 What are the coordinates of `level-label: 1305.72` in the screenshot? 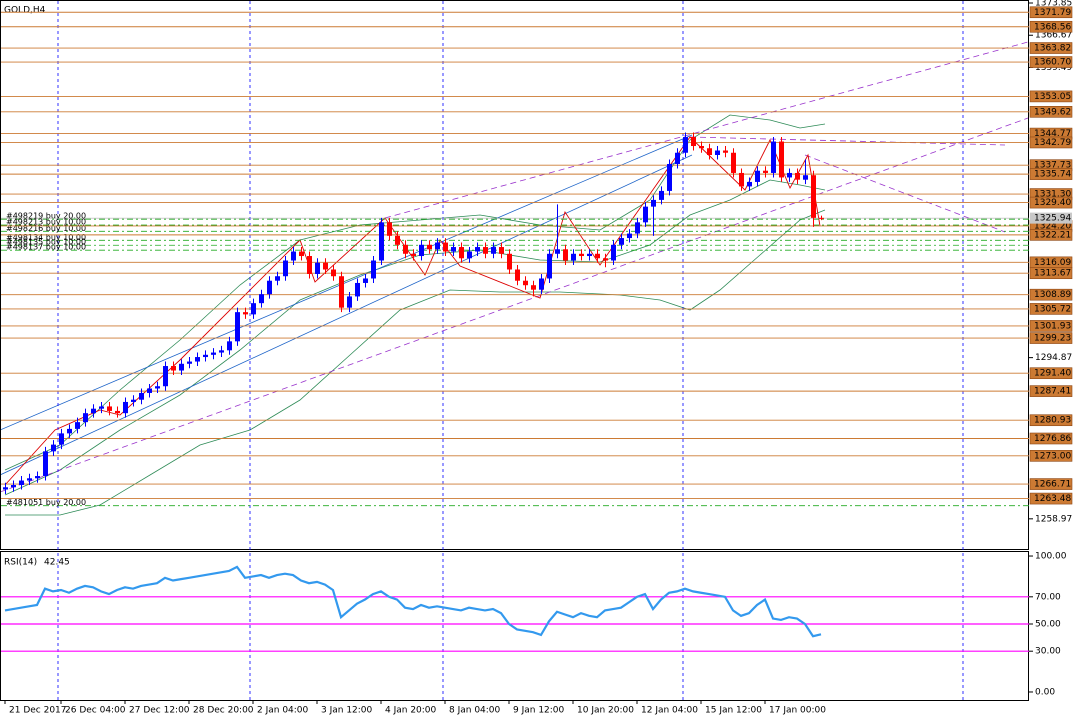 It's located at (1052, 309).